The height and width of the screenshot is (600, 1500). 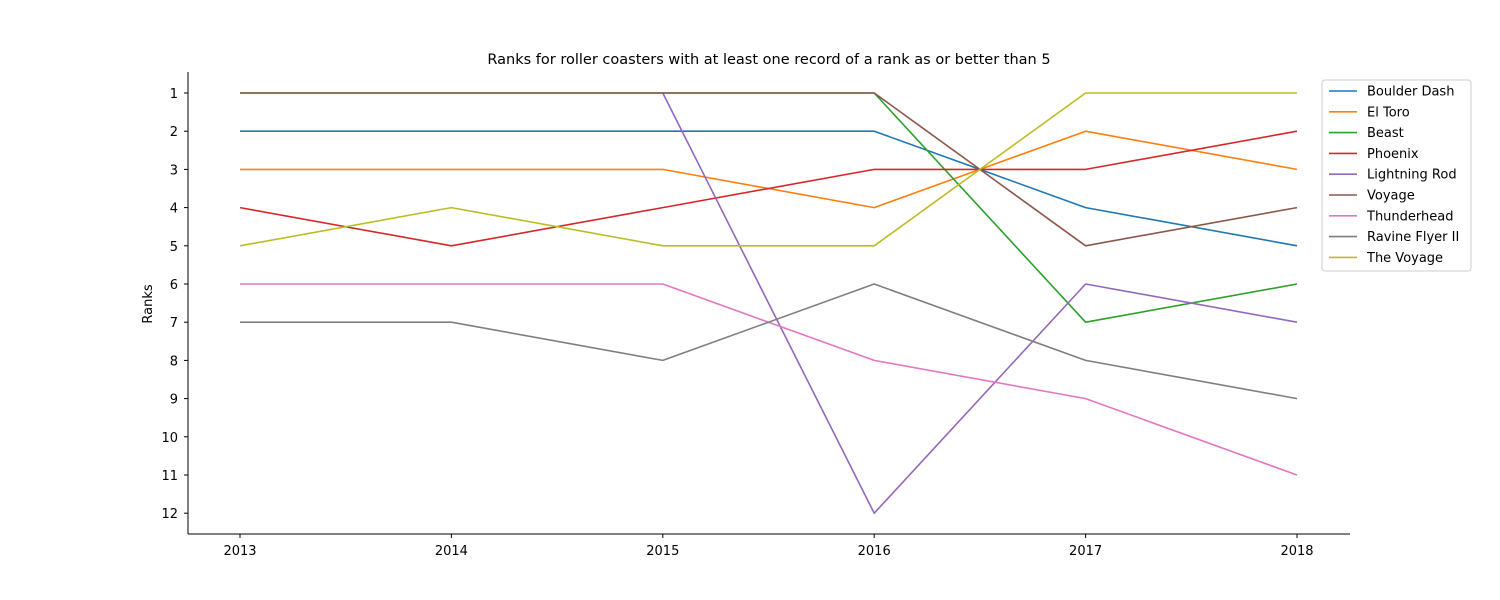 I want to click on series-line-phoenix, so click(x=768, y=188).